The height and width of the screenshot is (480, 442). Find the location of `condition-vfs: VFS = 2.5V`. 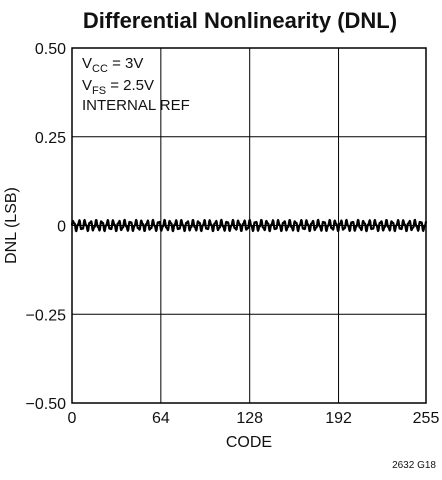

condition-vfs: VFS = 2.5V is located at coordinates (118, 87).